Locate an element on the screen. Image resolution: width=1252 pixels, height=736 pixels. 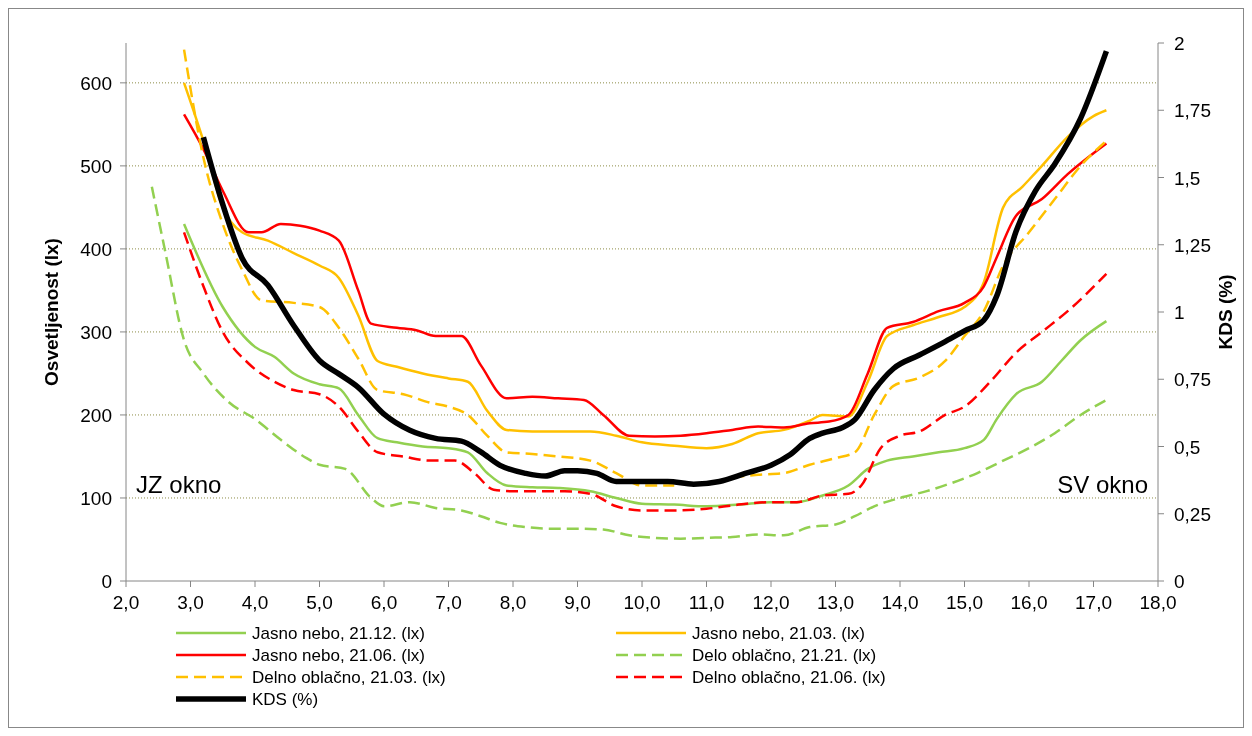
y2-tick-label: 0,25 is located at coordinates (1192, 514).